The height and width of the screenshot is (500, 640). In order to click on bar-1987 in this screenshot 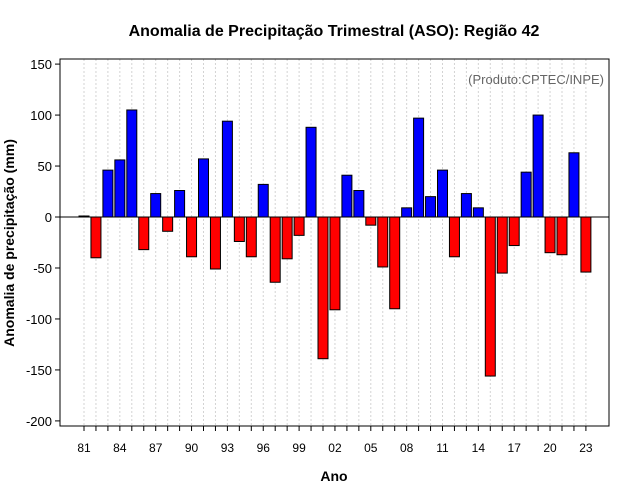, I will do `click(156, 205)`.